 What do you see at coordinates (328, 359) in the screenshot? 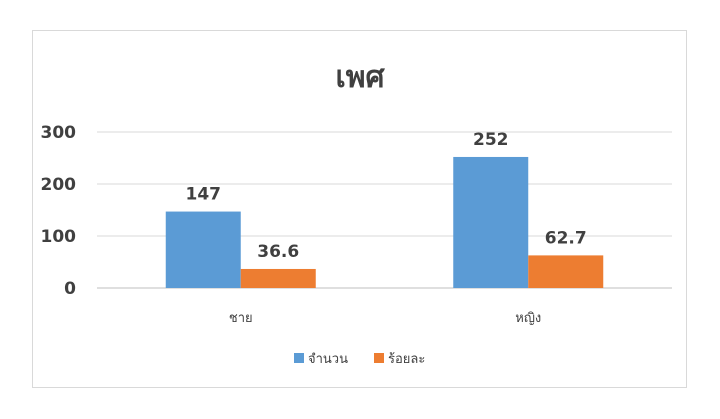
I see `legend-label: จำนวน` at bounding box center [328, 359].